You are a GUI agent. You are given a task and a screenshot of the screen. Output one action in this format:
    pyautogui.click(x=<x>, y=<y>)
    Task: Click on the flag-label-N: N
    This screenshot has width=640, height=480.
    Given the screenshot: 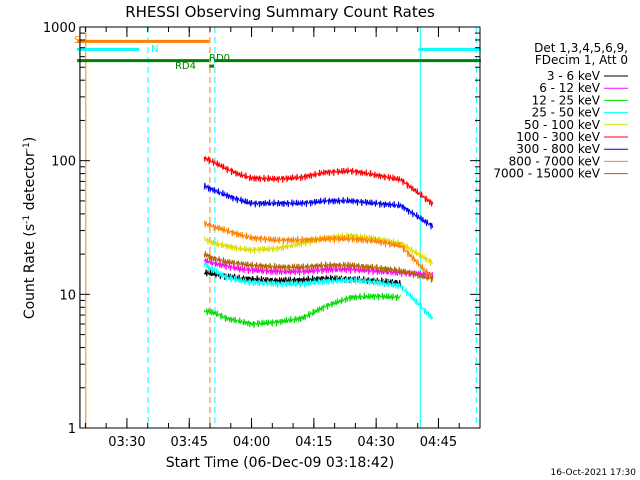 What is the action you would take?
    pyautogui.click(x=154, y=49)
    